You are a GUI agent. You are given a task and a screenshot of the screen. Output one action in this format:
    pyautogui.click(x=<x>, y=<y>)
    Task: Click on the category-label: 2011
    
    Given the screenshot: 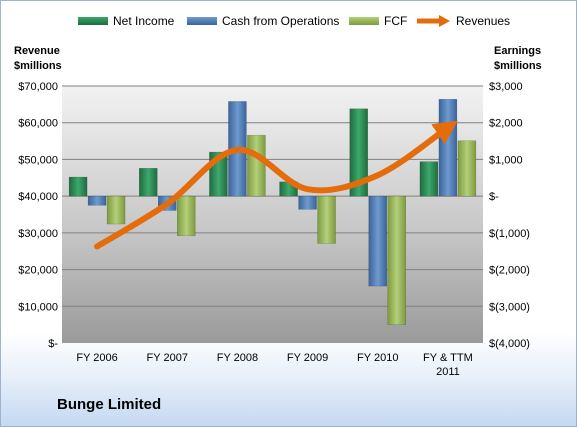 What is the action you would take?
    pyautogui.click(x=448, y=372)
    